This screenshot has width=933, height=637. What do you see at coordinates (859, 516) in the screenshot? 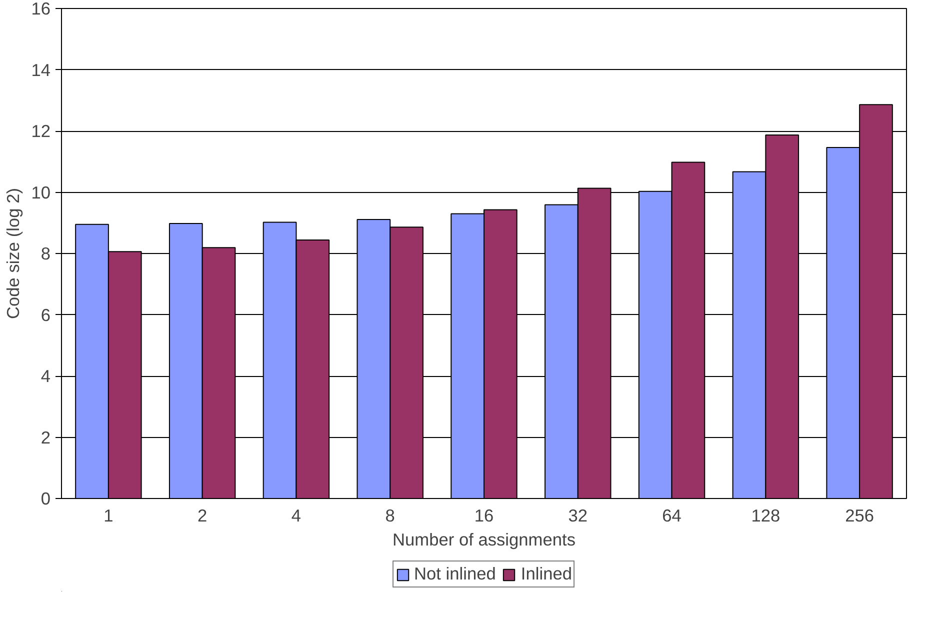
I see `x-tick-label: 256` at bounding box center [859, 516].